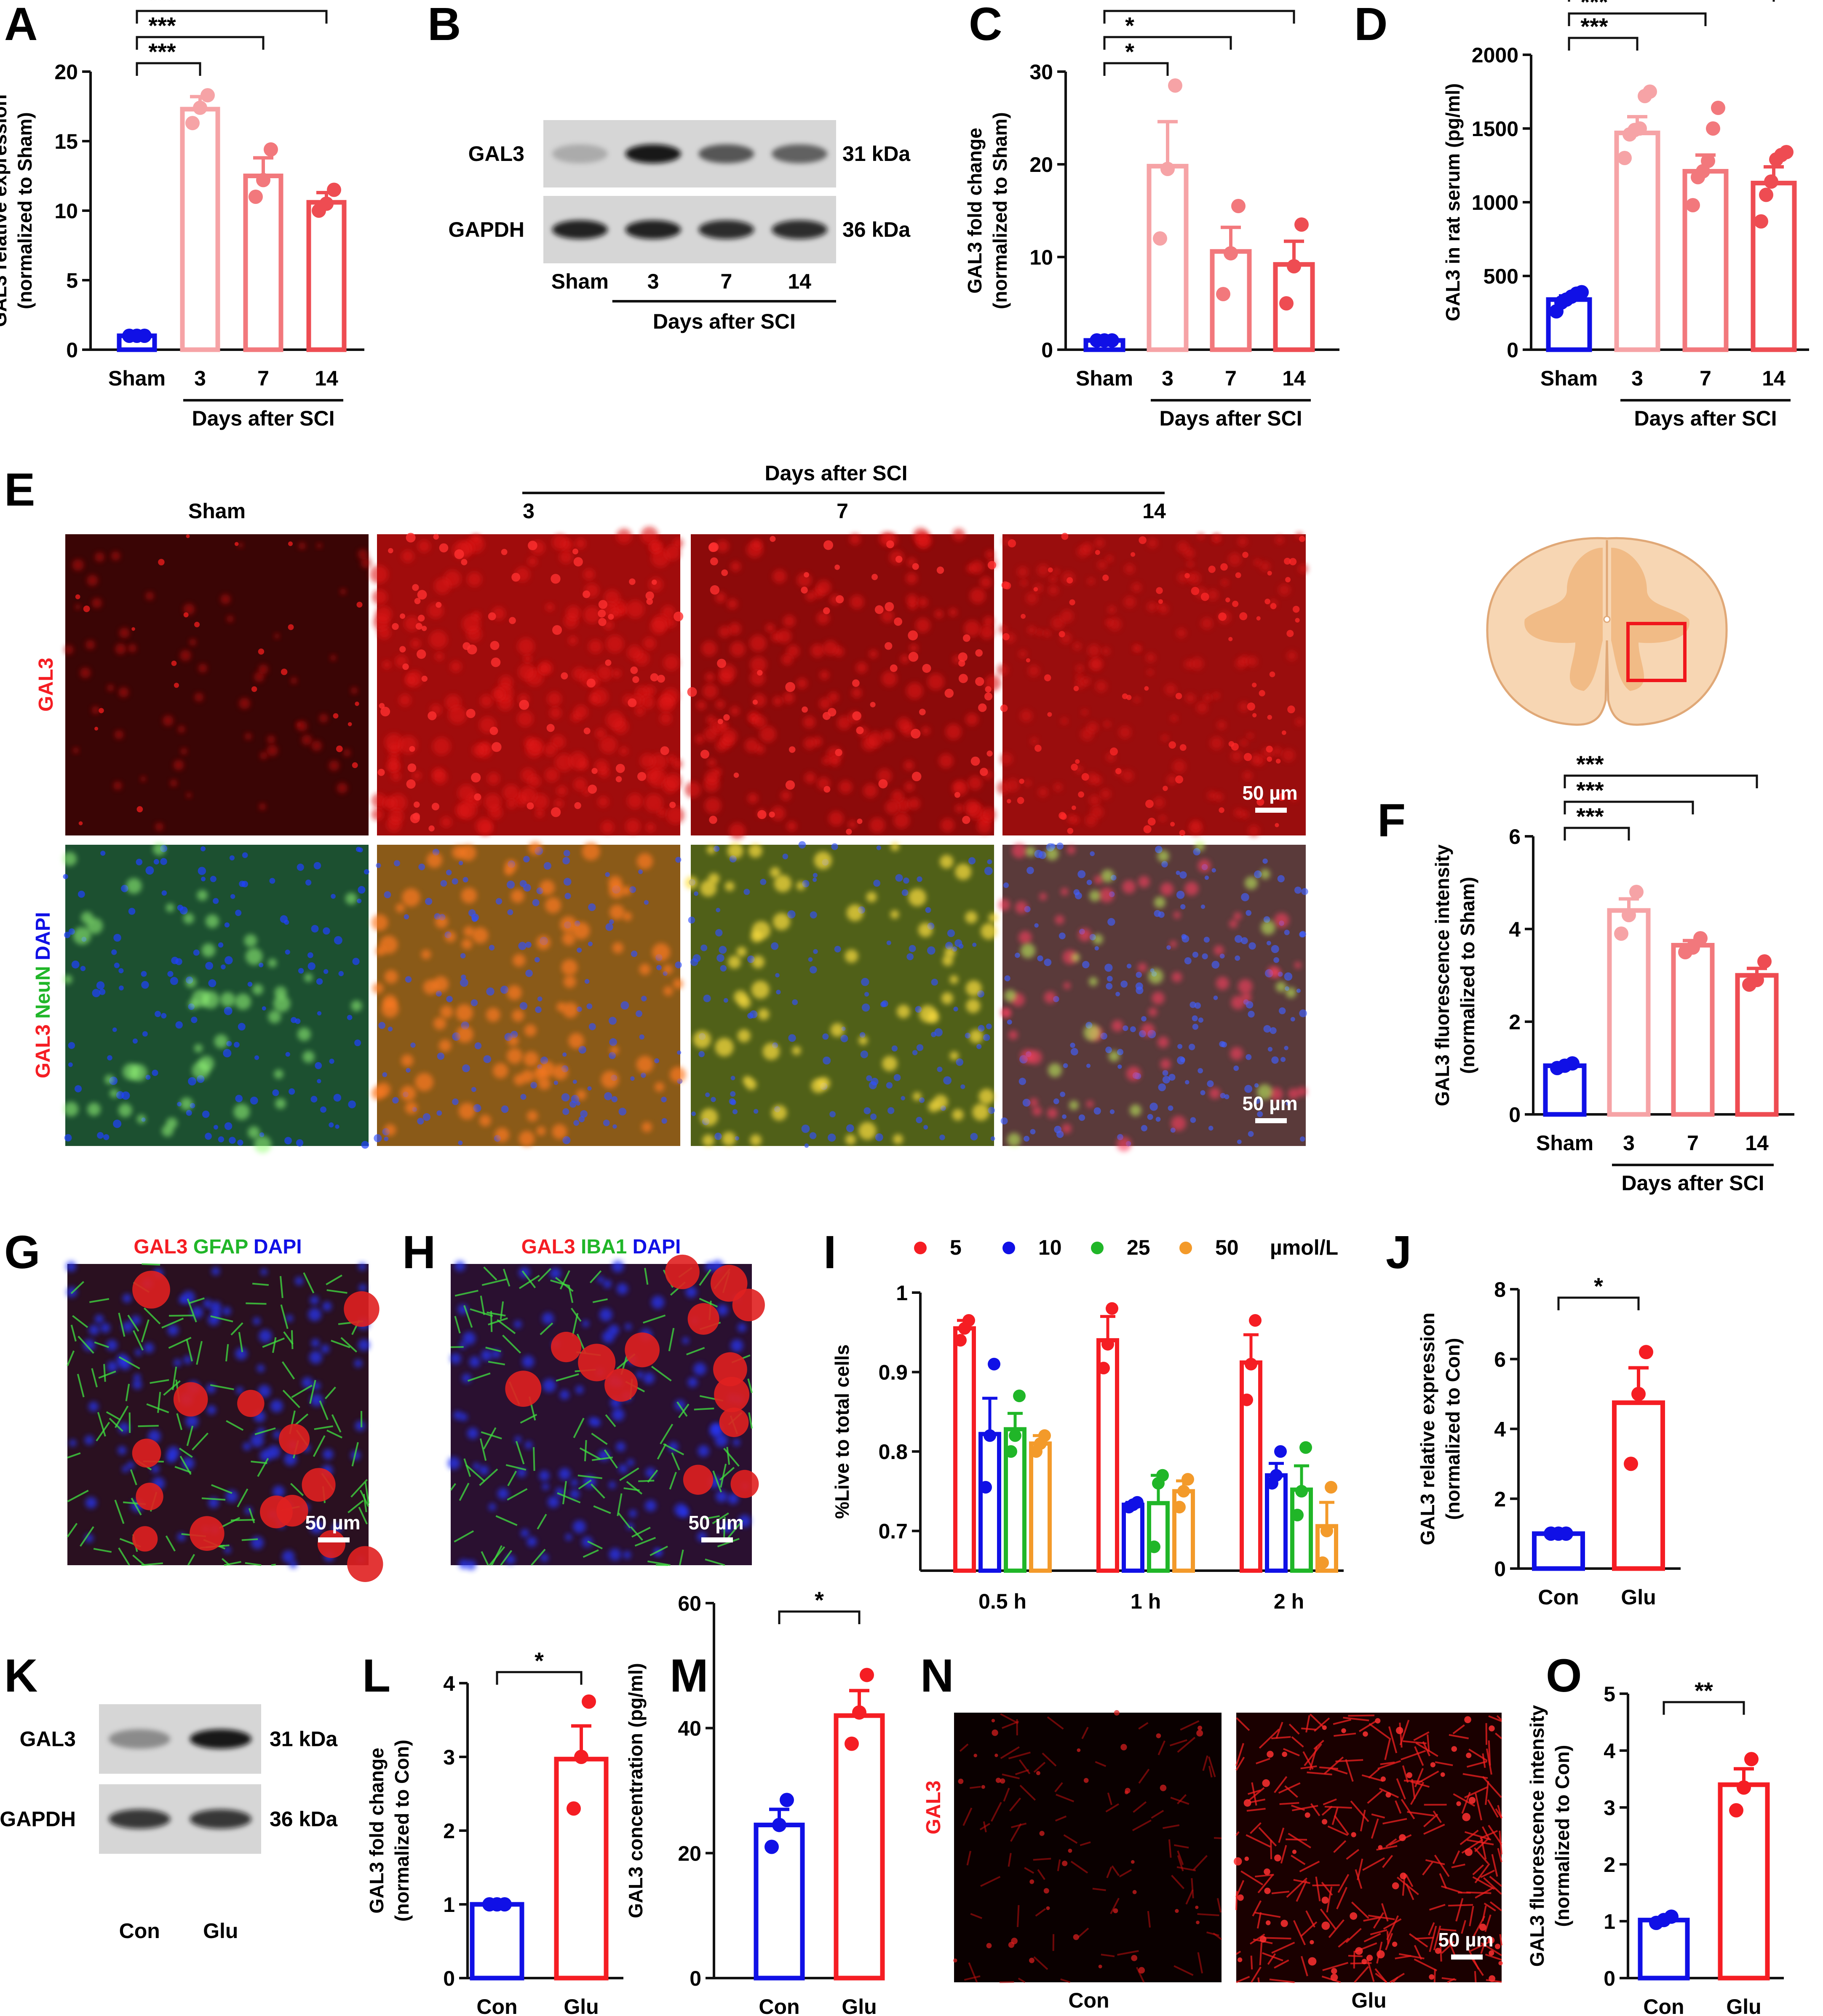 The height and width of the screenshot is (2016, 1823). What do you see at coordinates (1594, 26) in the screenshot?
I see `significance-label: ***` at bounding box center [1594, 26].